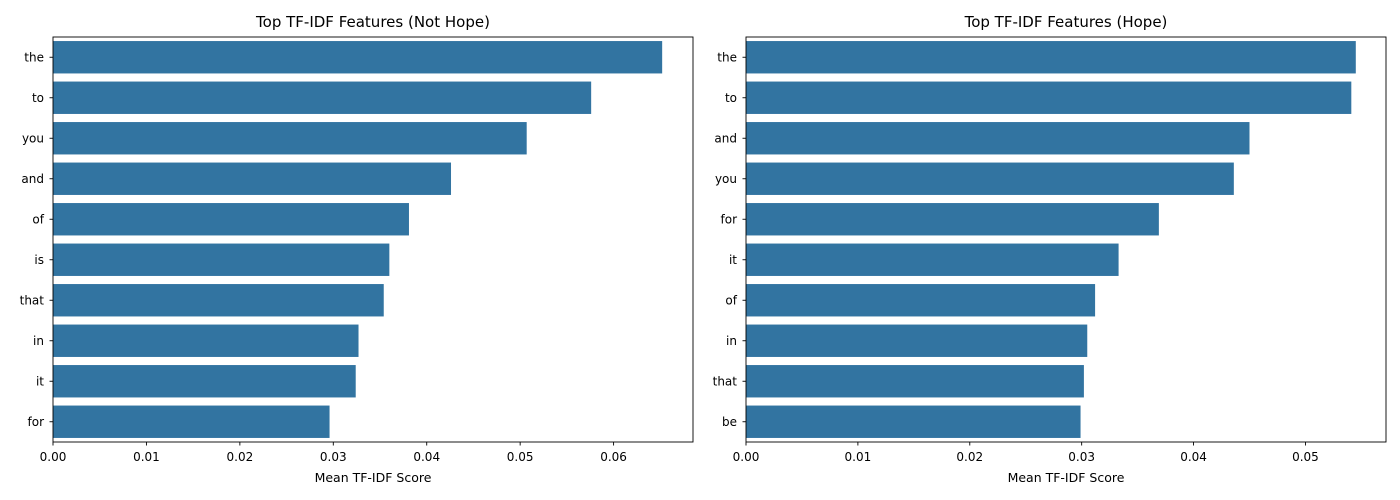  I want to click on chart-title: Top TF-IDF Features (Hope), so click(1066, 22).